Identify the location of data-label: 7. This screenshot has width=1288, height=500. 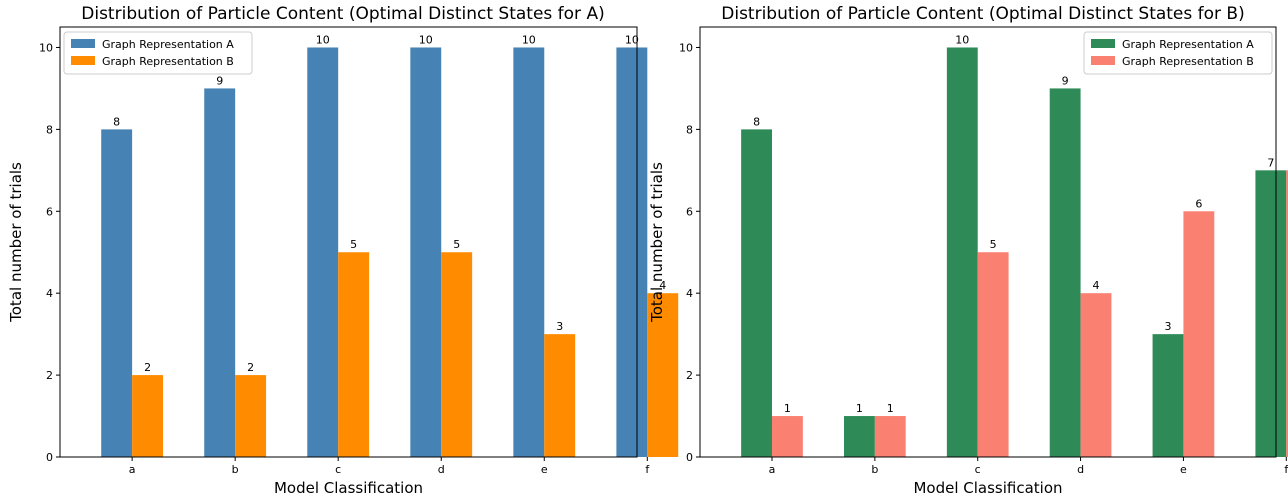
(1270, 162).